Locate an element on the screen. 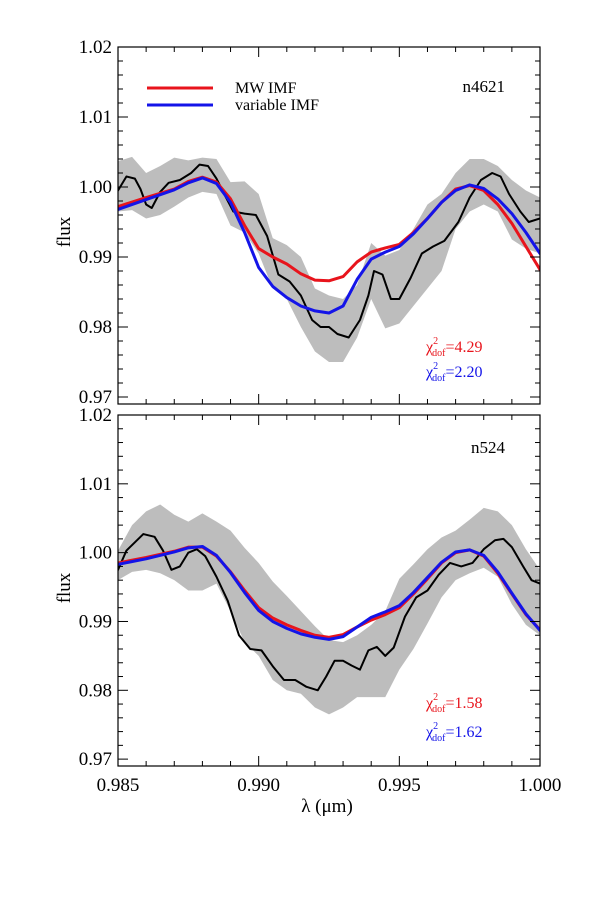 Image resolution: width=600 pixels, height=905 pixels. series-line-variable-imf-bottom is located at coordinates (329, 592).